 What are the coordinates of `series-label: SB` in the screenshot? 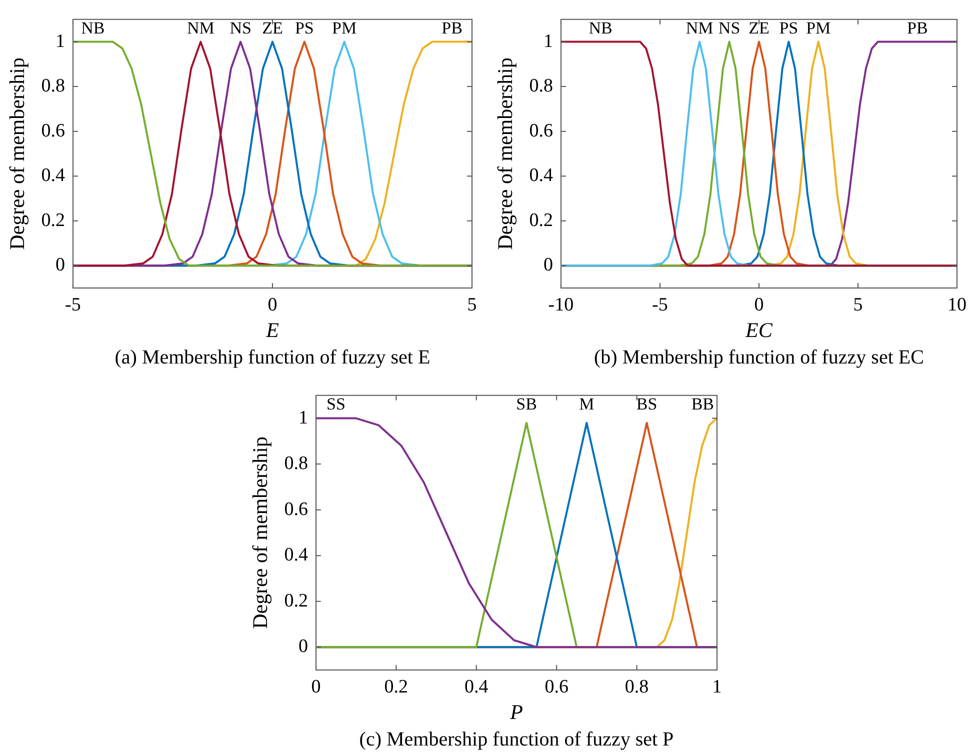 It's located at (526, 404).